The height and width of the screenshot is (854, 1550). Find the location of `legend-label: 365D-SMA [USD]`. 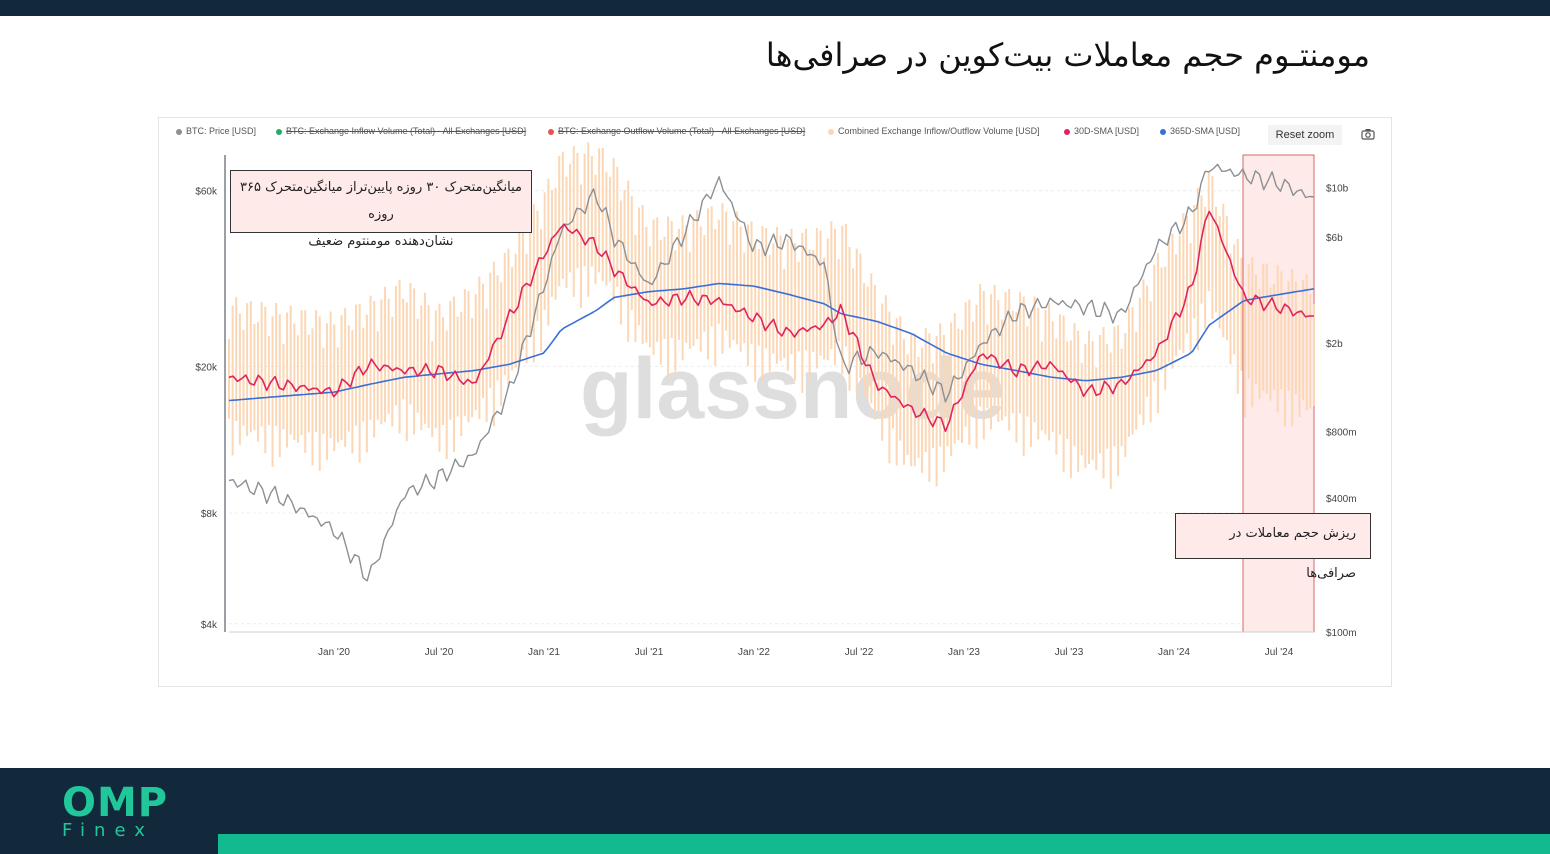

legend-label: 365D-SMA [USD] is located at coordinates (1205, 131).